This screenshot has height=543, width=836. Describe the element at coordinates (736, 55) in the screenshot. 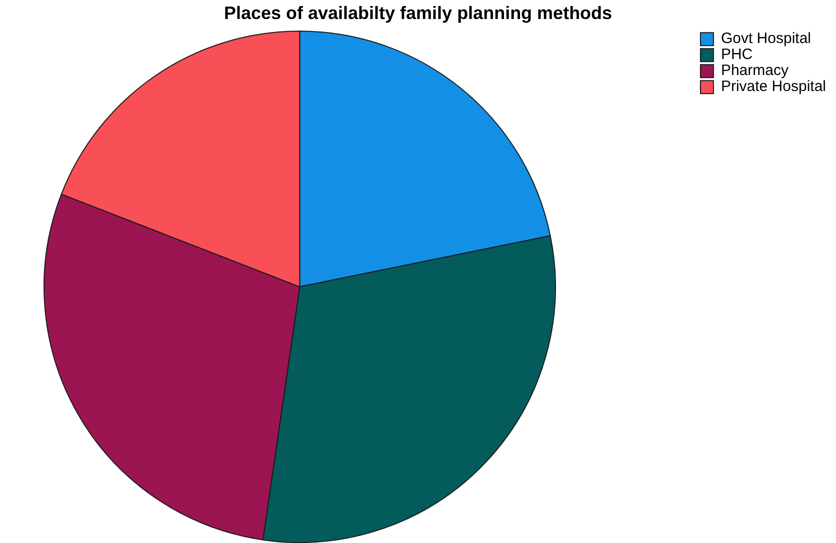

I see `legend-label: PHC` at that location.